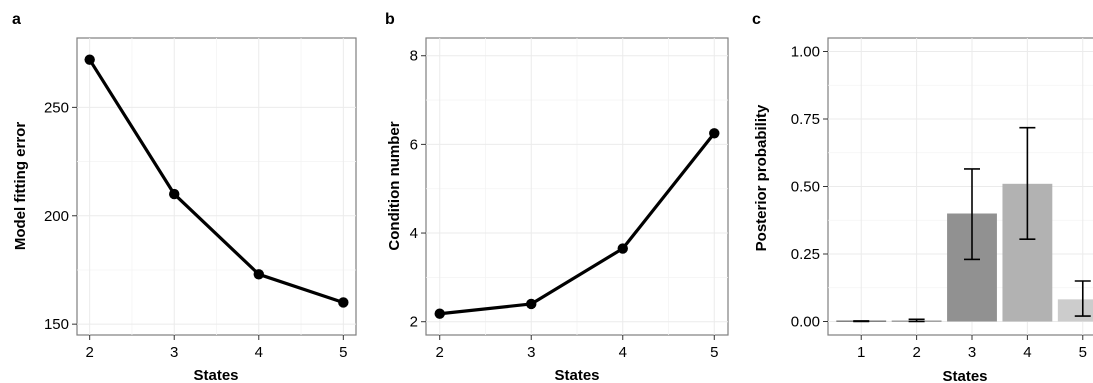 The width and height of the screenshot is (1093, 383). I want to click on x-tick-label-a: 3, so click(174, 352).